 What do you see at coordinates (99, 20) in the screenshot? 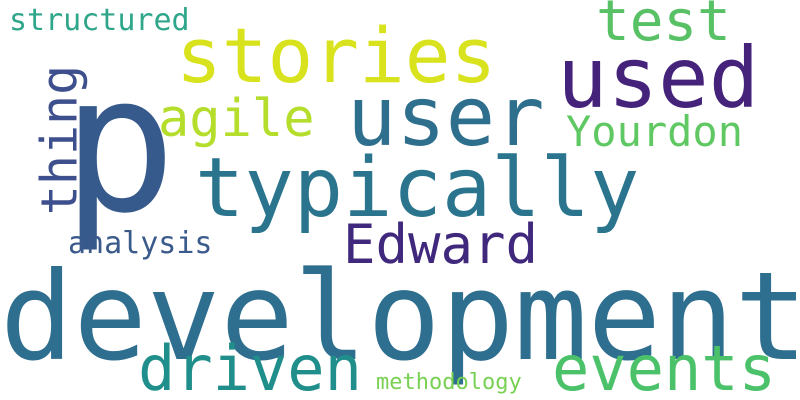
I see `word-structured: structured` at bounding box center [99, 20].